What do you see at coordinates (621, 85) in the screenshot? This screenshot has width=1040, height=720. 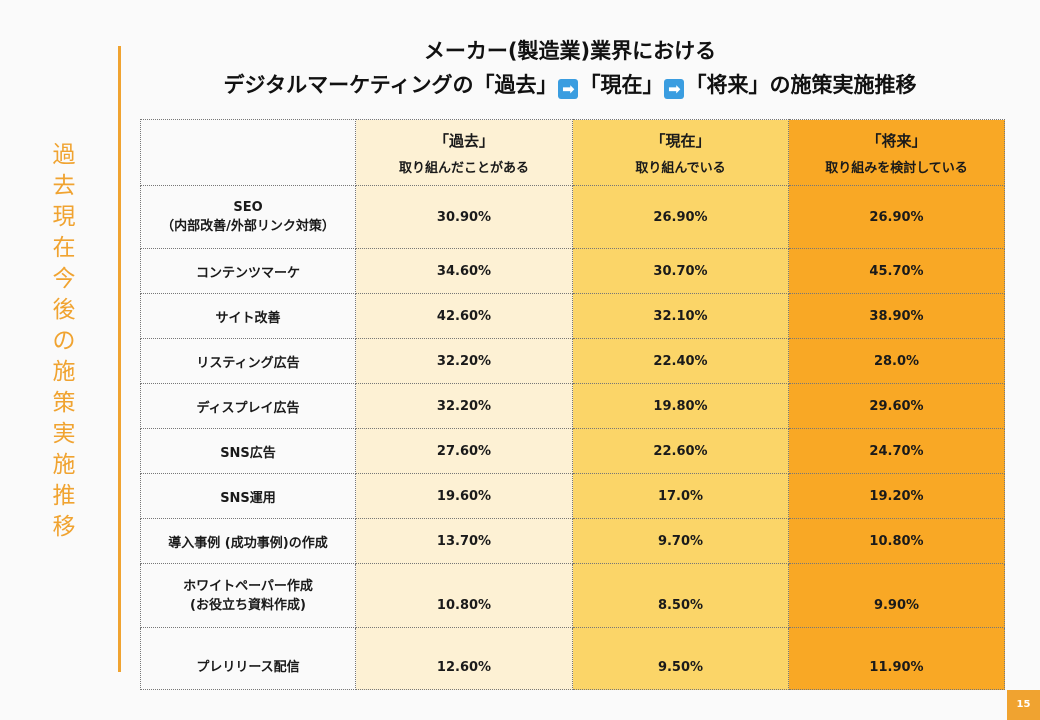 I see `title-part: 「現在」` at bounding box center [621, 85].